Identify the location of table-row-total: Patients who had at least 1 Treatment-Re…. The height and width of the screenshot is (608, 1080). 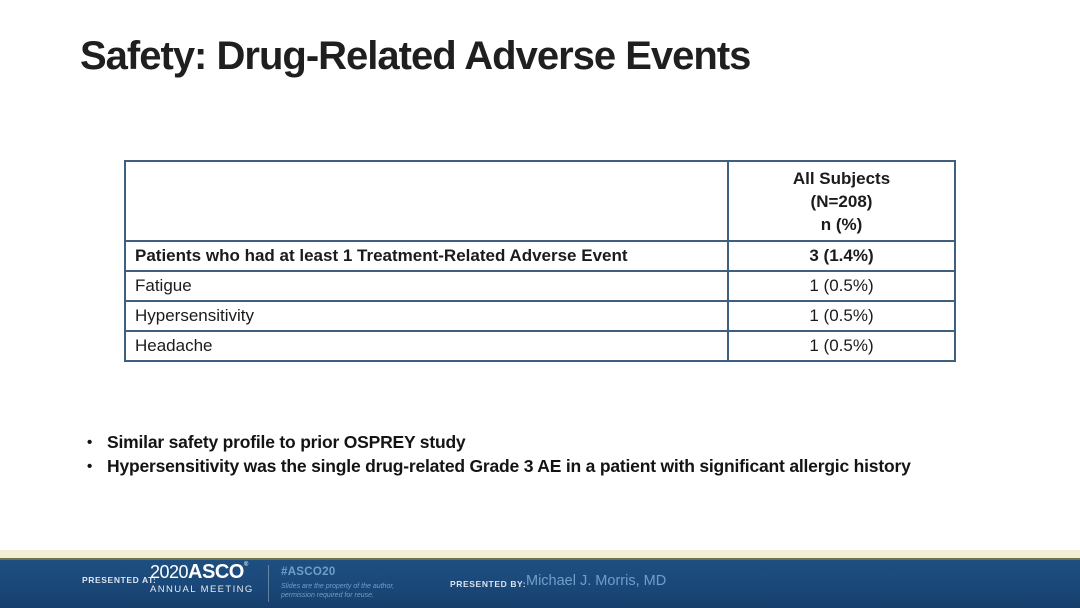
(540, 256).